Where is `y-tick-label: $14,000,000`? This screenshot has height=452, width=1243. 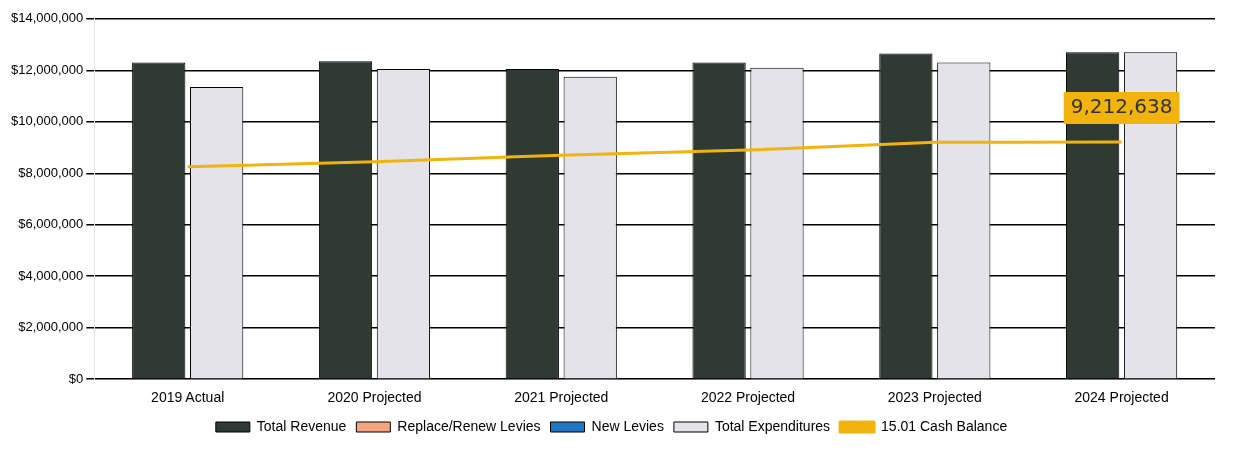 y-tick-label: $14,000,000 is located at coordinates (47, 18).